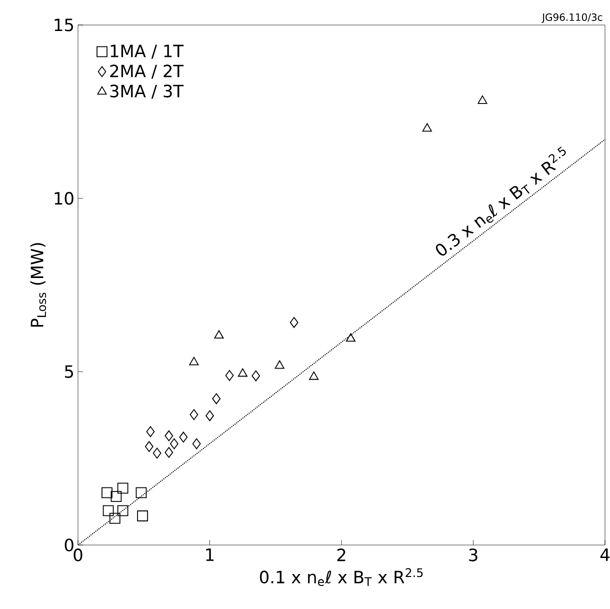 Image resolution: width=610 pixels, height=609 pixels. What do you see at coordinates (69, 371) in the screenshot?
I see `y-tick-label: 5` at bounding box center [69, 371].